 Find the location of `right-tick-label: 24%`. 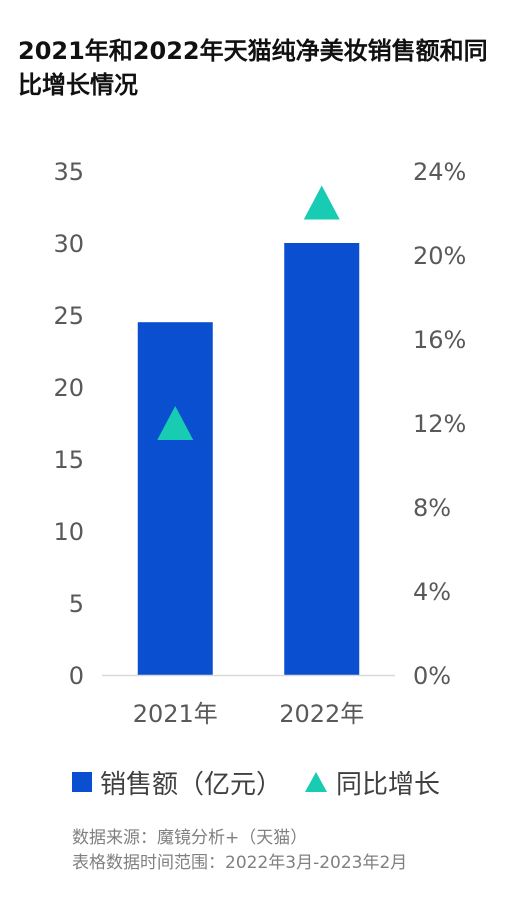

right-tick-label: 24% is located at coordinates (439, 172).